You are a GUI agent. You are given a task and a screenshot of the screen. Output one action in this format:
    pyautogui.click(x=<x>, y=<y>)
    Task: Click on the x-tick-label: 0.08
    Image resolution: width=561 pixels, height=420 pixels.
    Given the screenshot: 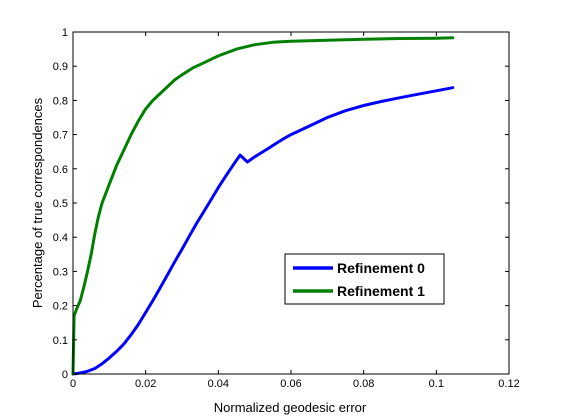 What is the action you would take?
    pyautogui.click(x=363, y=384)
    